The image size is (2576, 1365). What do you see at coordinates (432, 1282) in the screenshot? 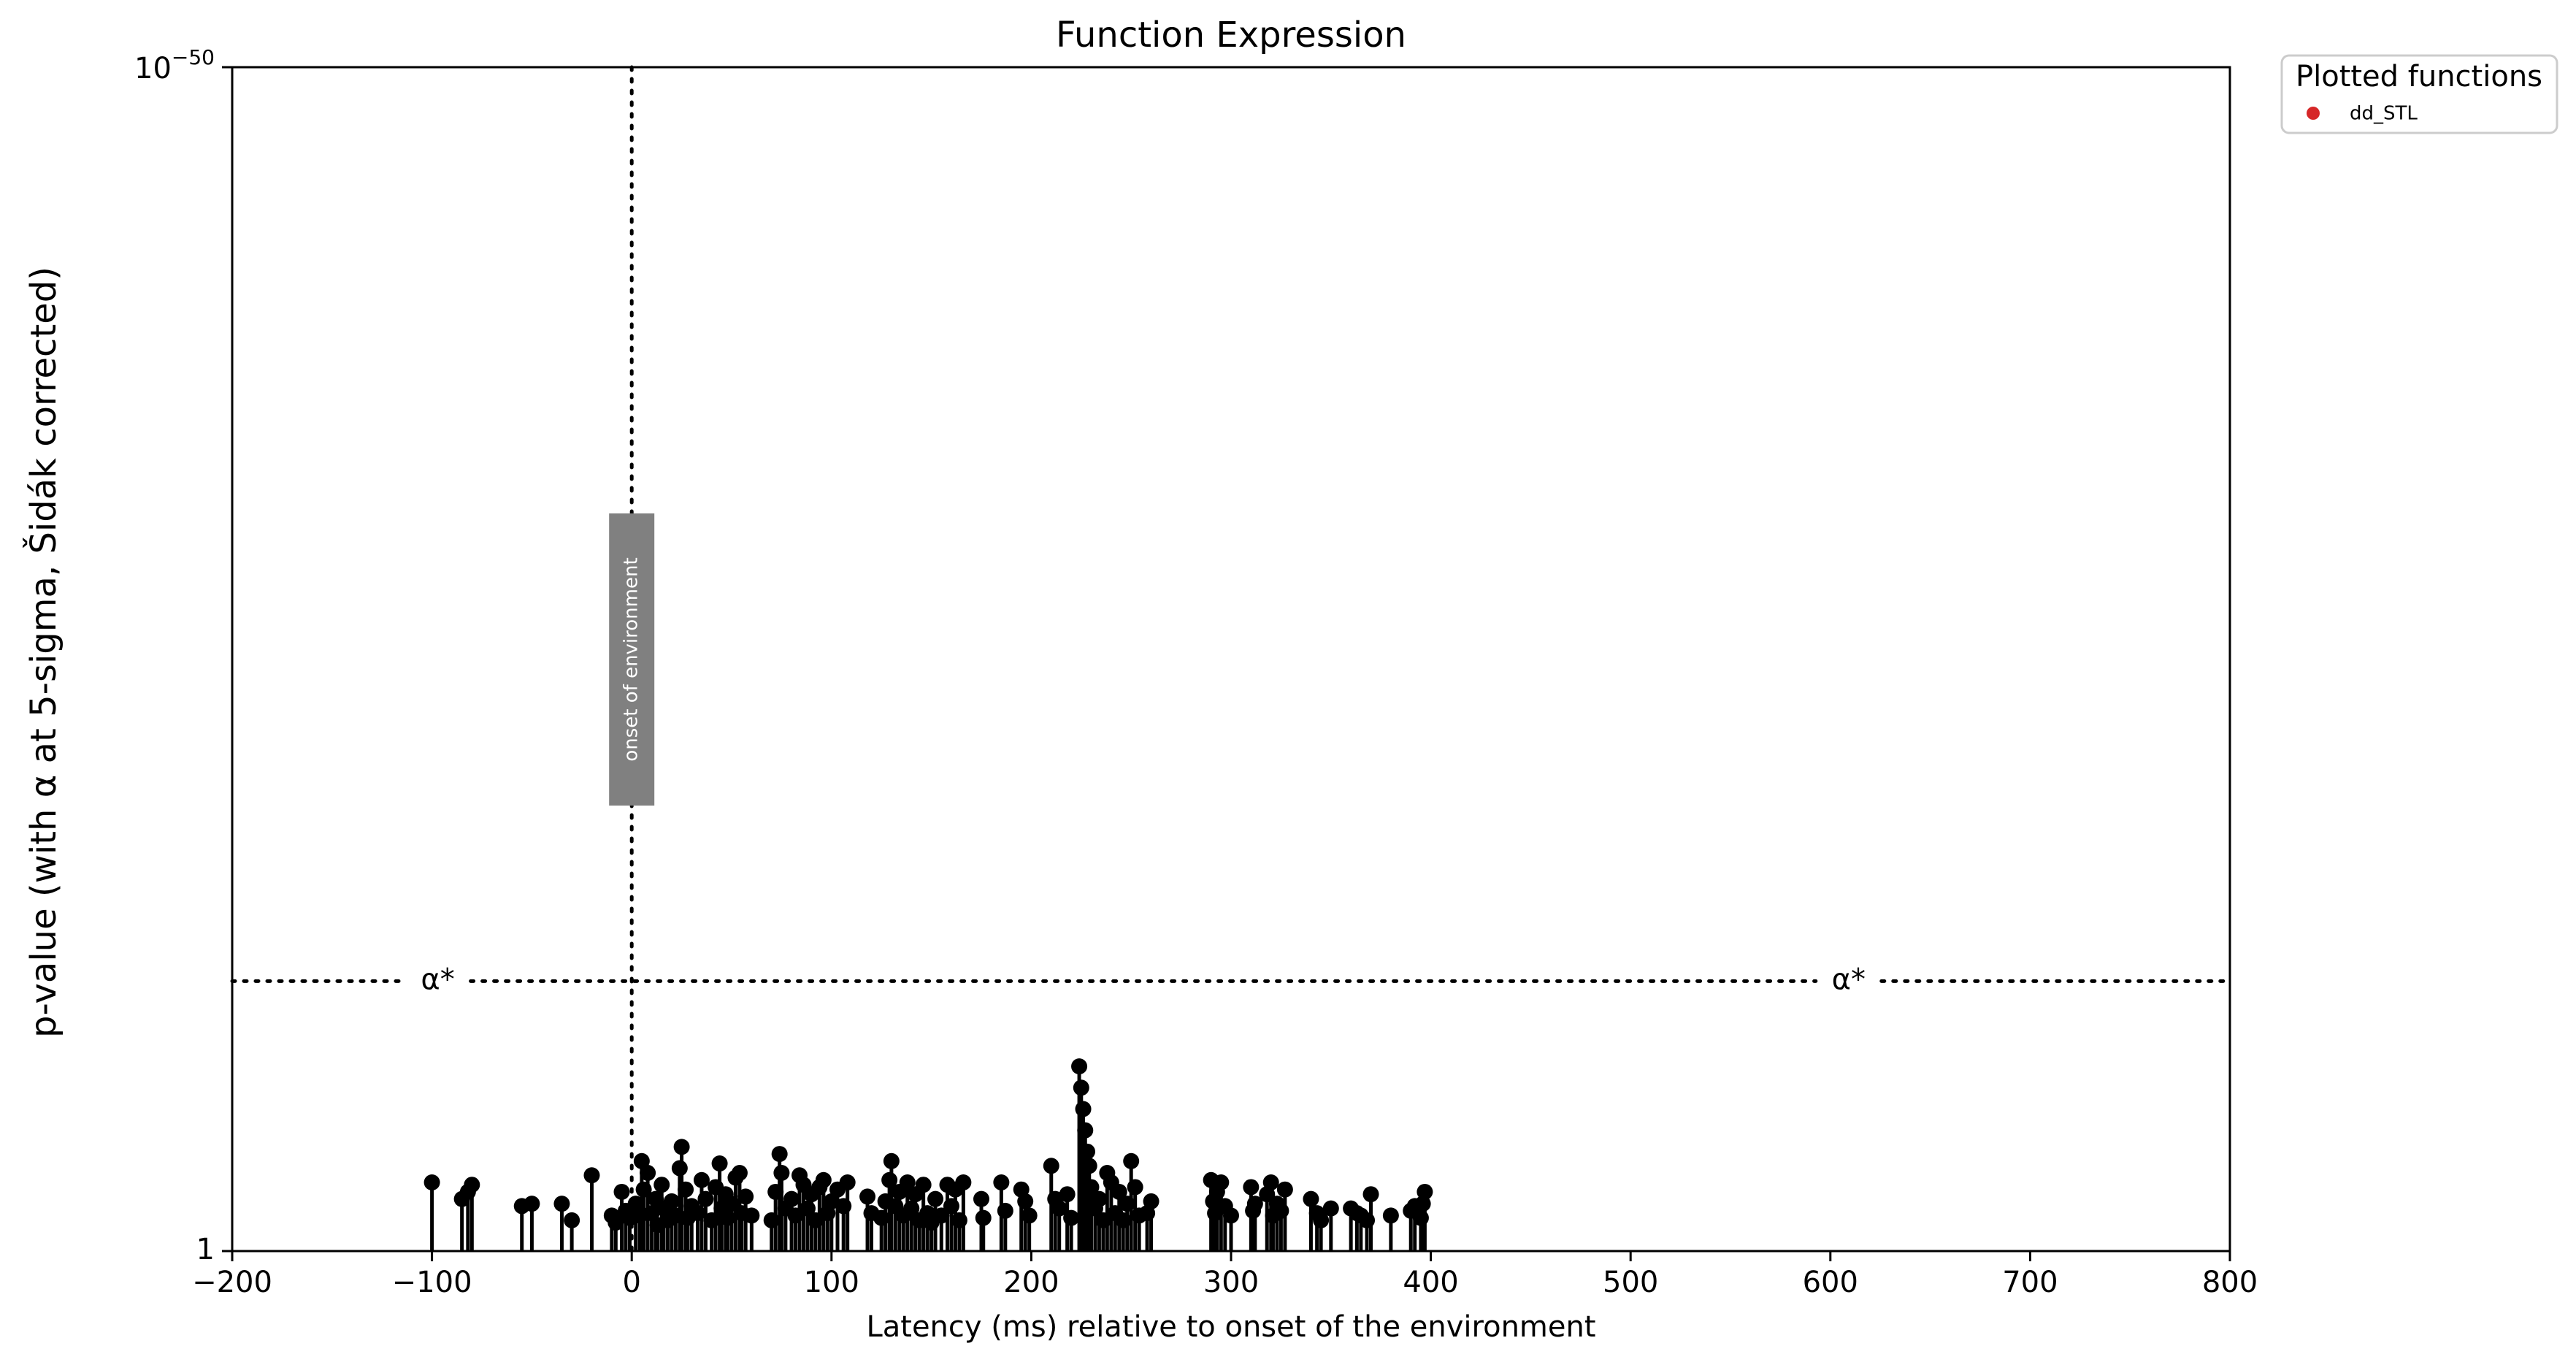
I see `x-tick-label: −100` at bounding box center [432, 1282].